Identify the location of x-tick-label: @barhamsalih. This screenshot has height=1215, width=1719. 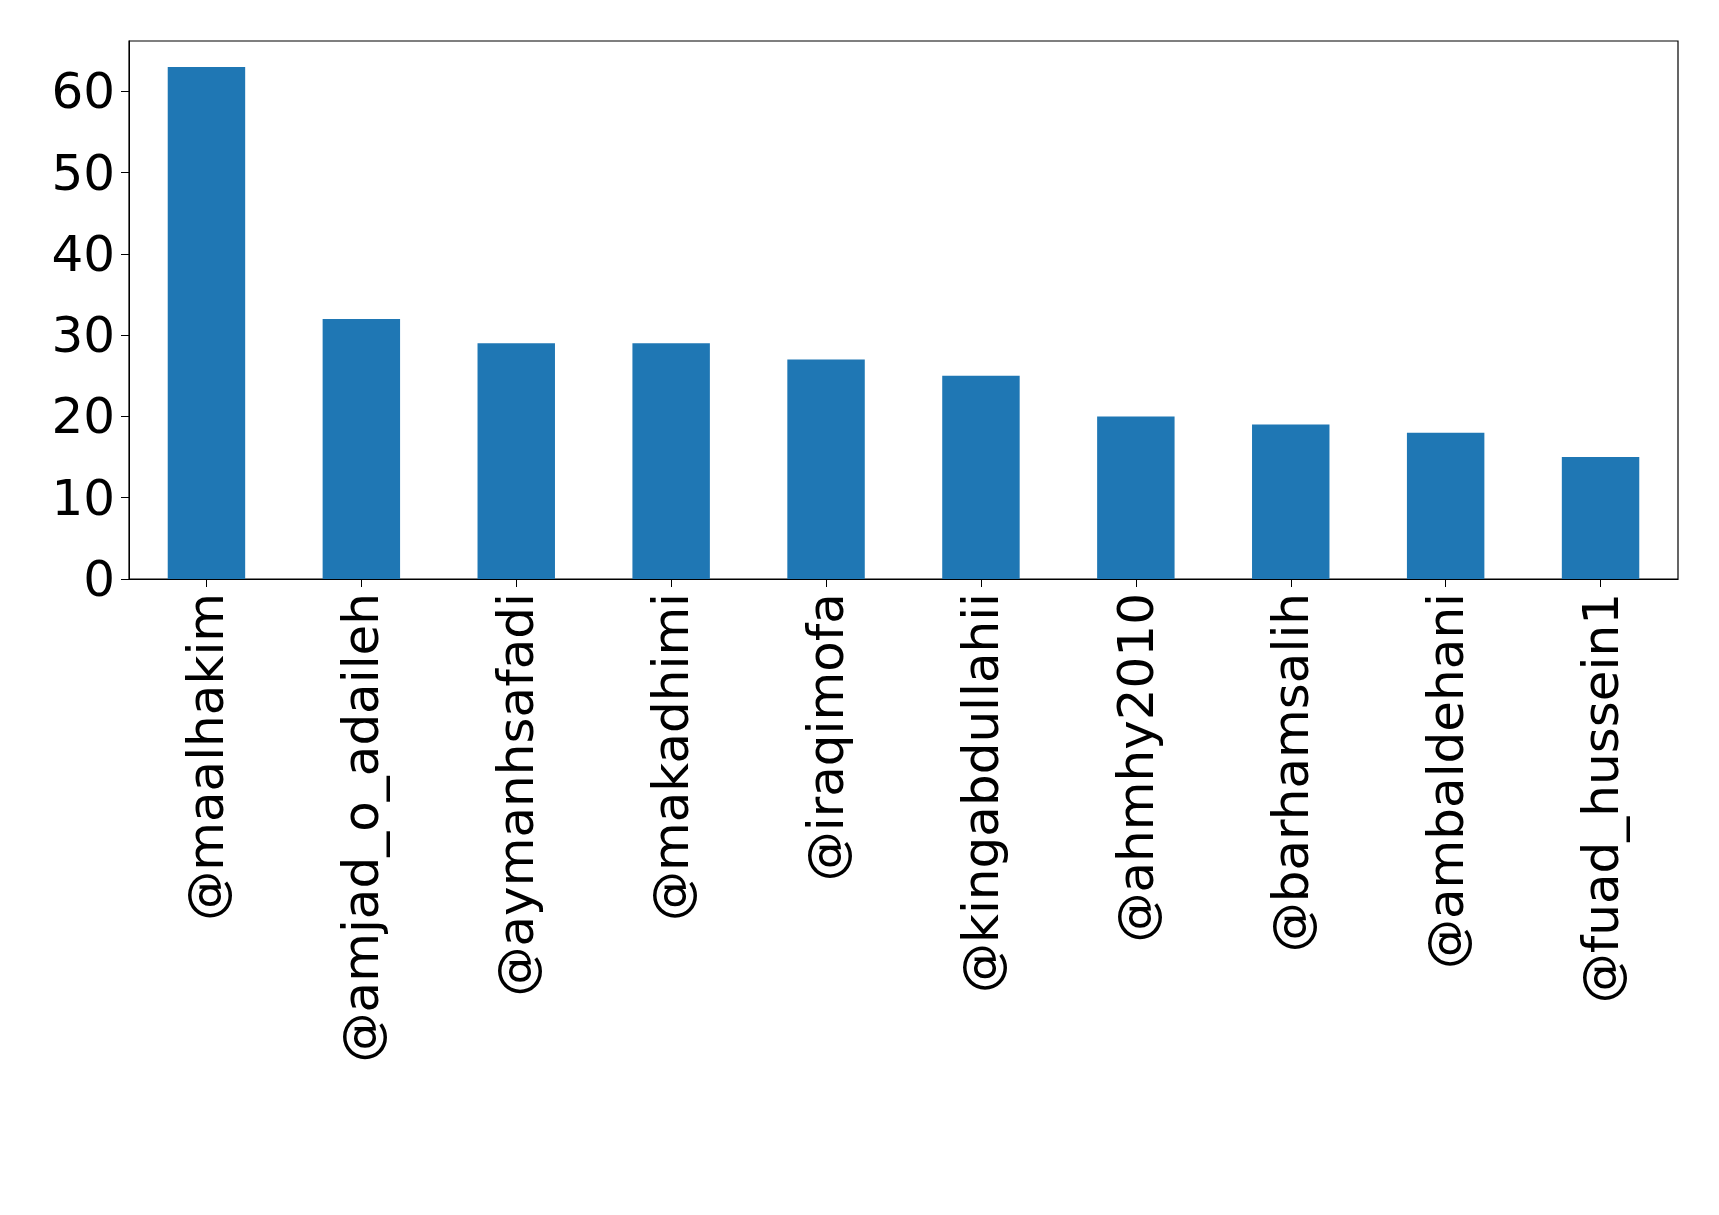
(1290, 773).